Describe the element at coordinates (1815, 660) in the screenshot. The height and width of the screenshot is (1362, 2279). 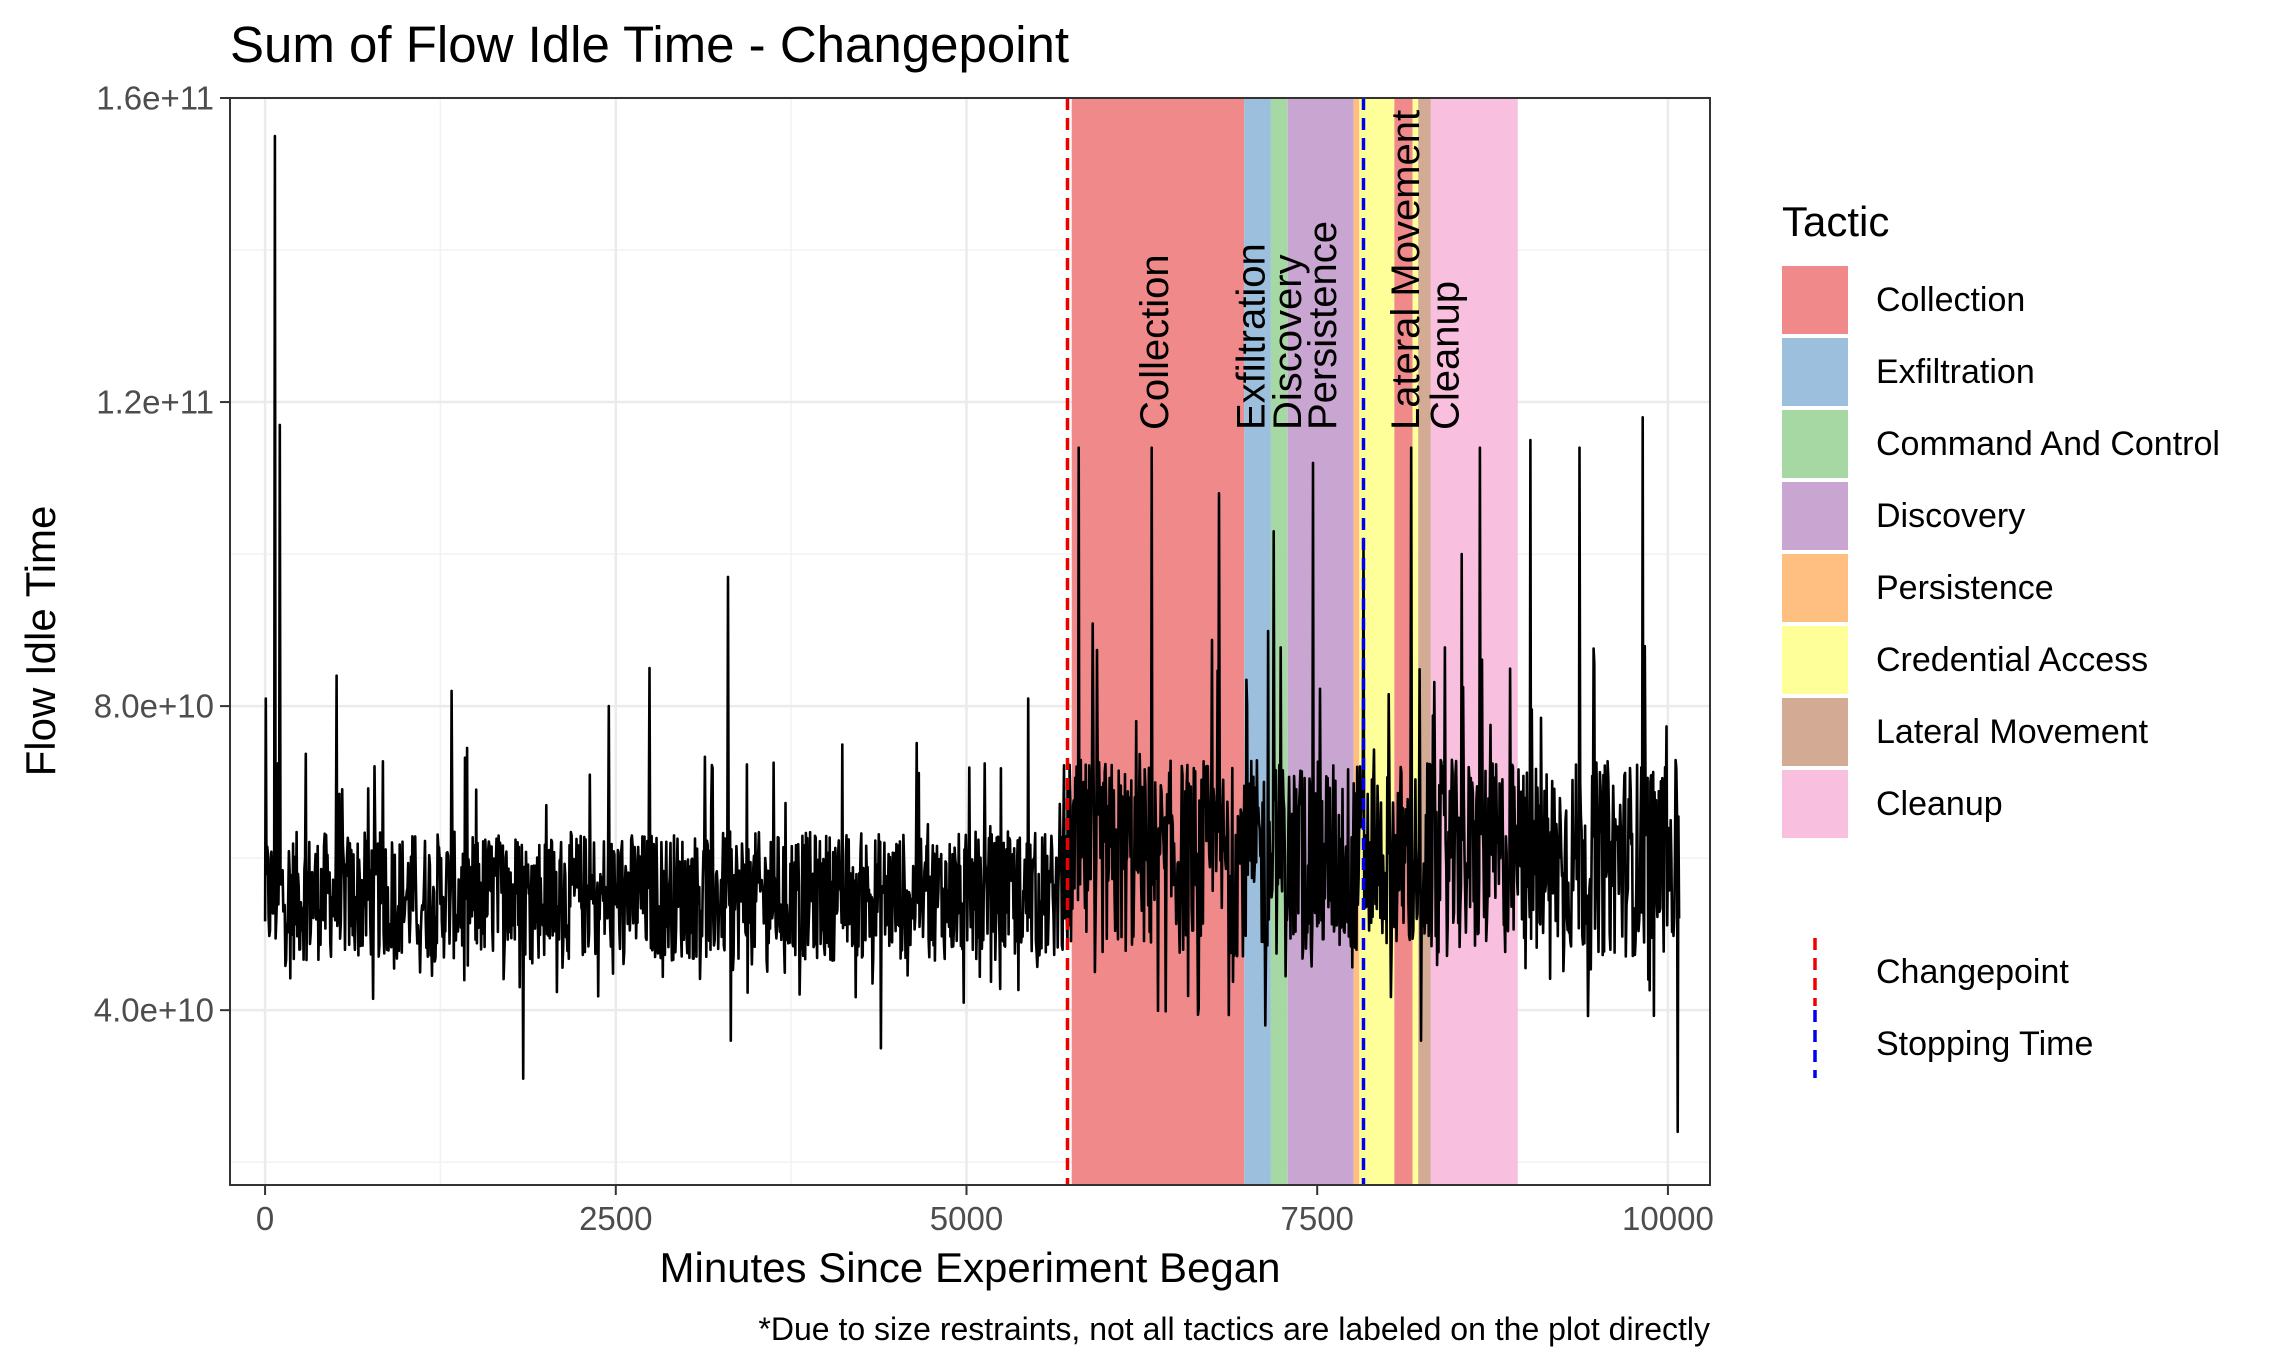
I see `legend-key-credential-access` at that location.